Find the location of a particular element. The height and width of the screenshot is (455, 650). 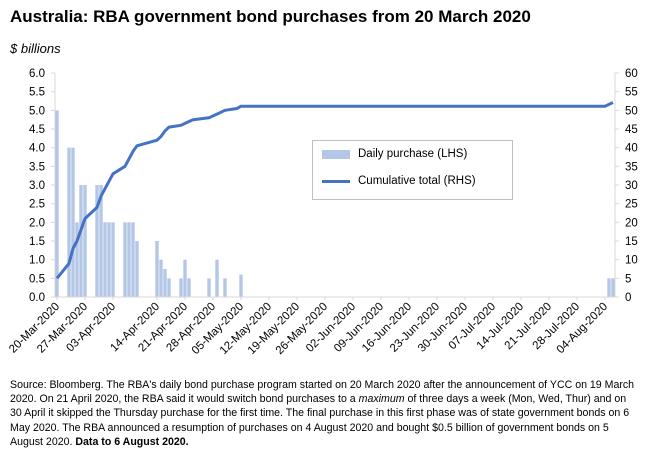

x-tick-label: 04-Aug-2020 is located at coordinates (583, 329).